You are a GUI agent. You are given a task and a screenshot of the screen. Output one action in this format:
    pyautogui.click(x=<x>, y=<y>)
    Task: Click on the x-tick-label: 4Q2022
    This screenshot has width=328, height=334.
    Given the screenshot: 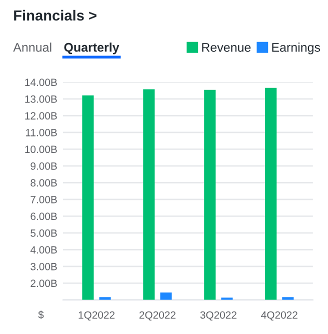 What is the action you would take?
    pyautogui.click(x=279, y=316)
    